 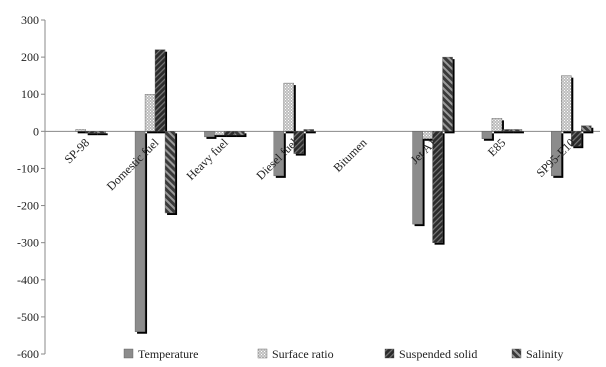 I want to click on y-tick-label: 300, so click(x=30, y=20).